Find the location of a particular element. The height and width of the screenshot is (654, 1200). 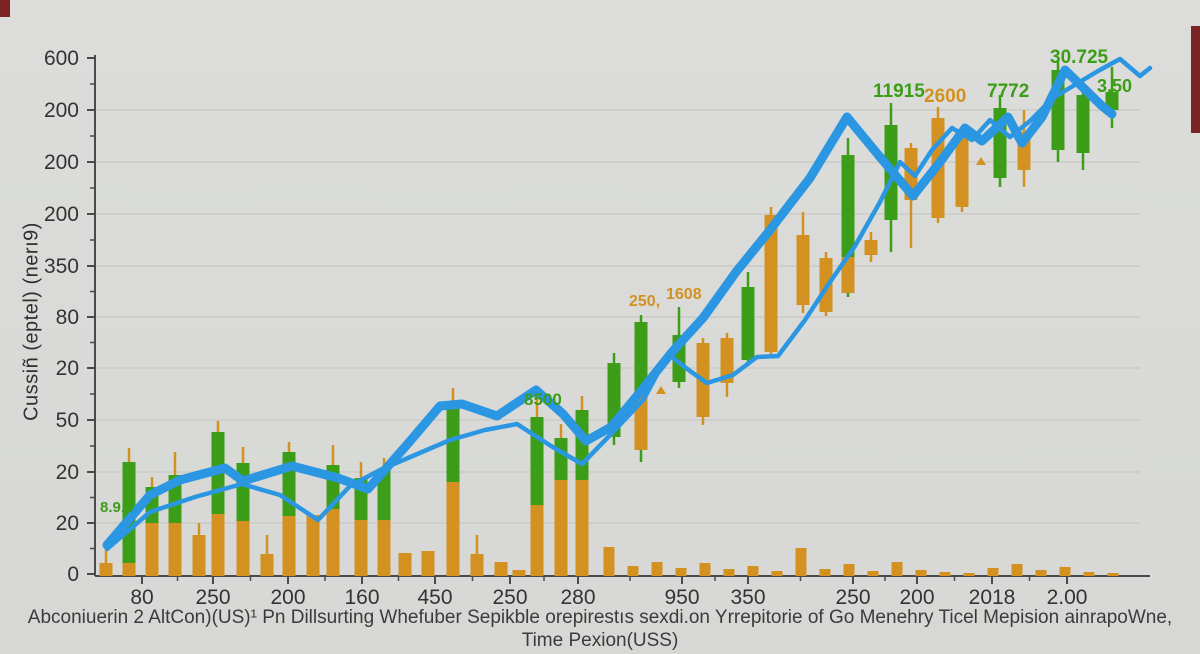

y-tick-label: 80 is located at coordinates (67, 317).